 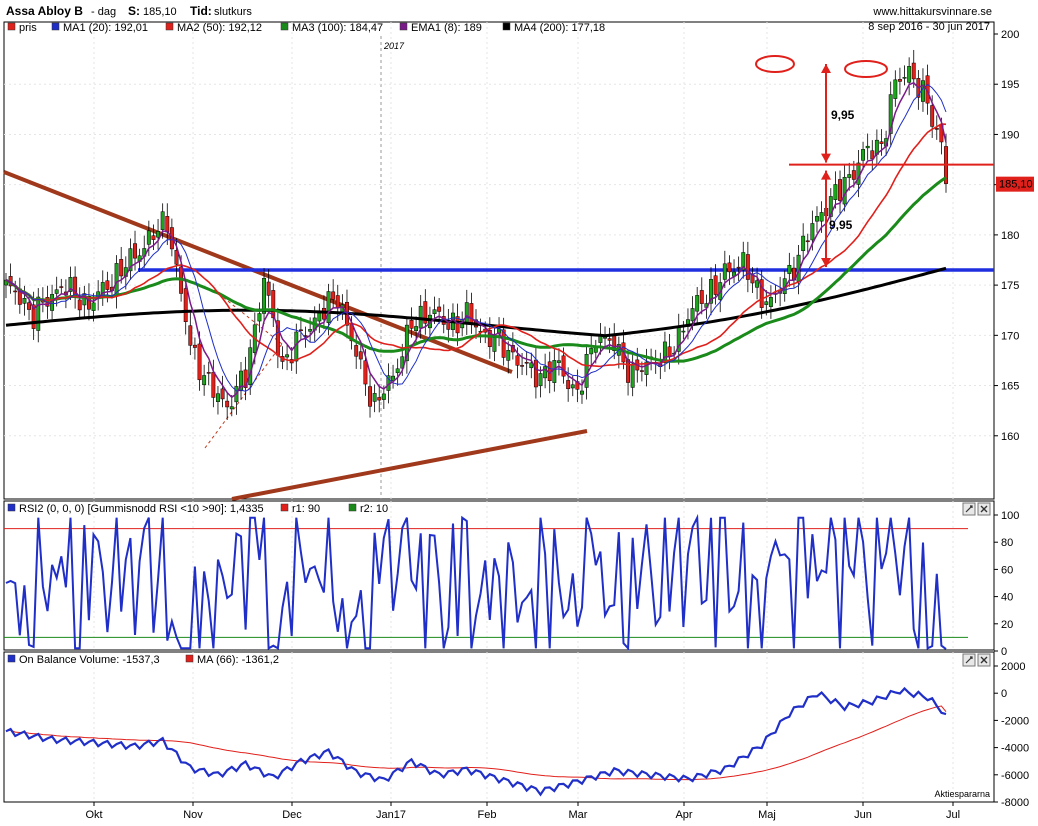 I want to click on measured-move-upper-head, so click(x=826, y=158).